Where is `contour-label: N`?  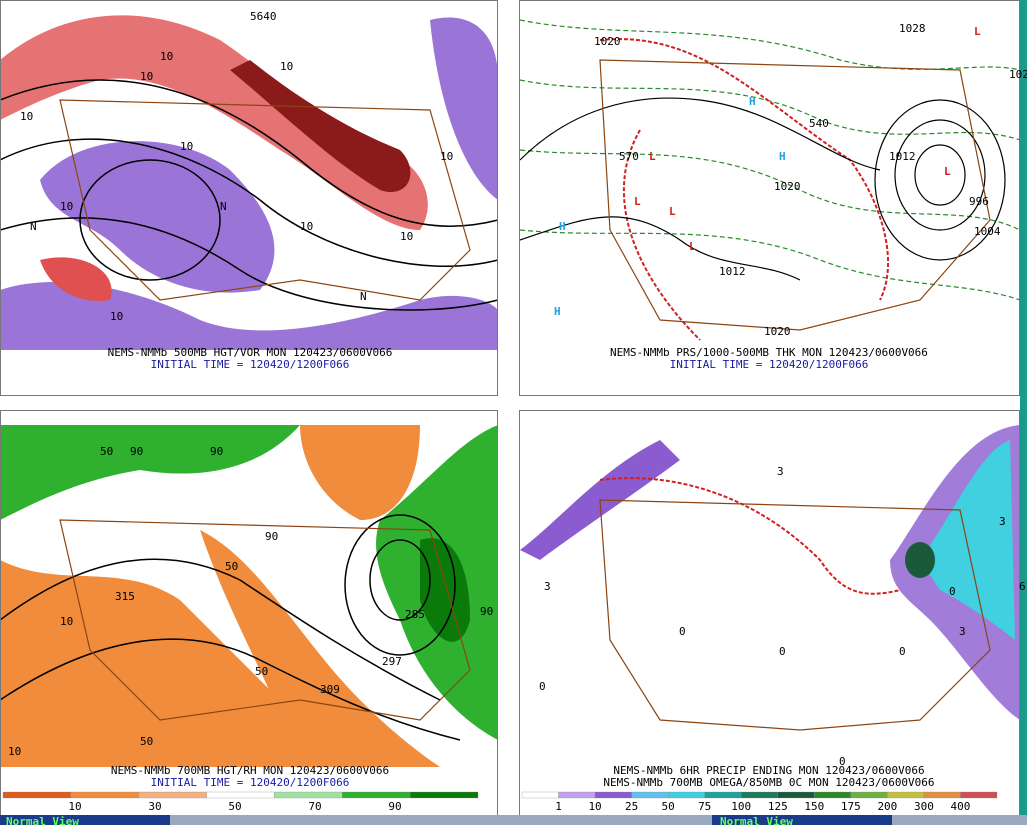 contour-label: N is located at coordinates (33, 226).